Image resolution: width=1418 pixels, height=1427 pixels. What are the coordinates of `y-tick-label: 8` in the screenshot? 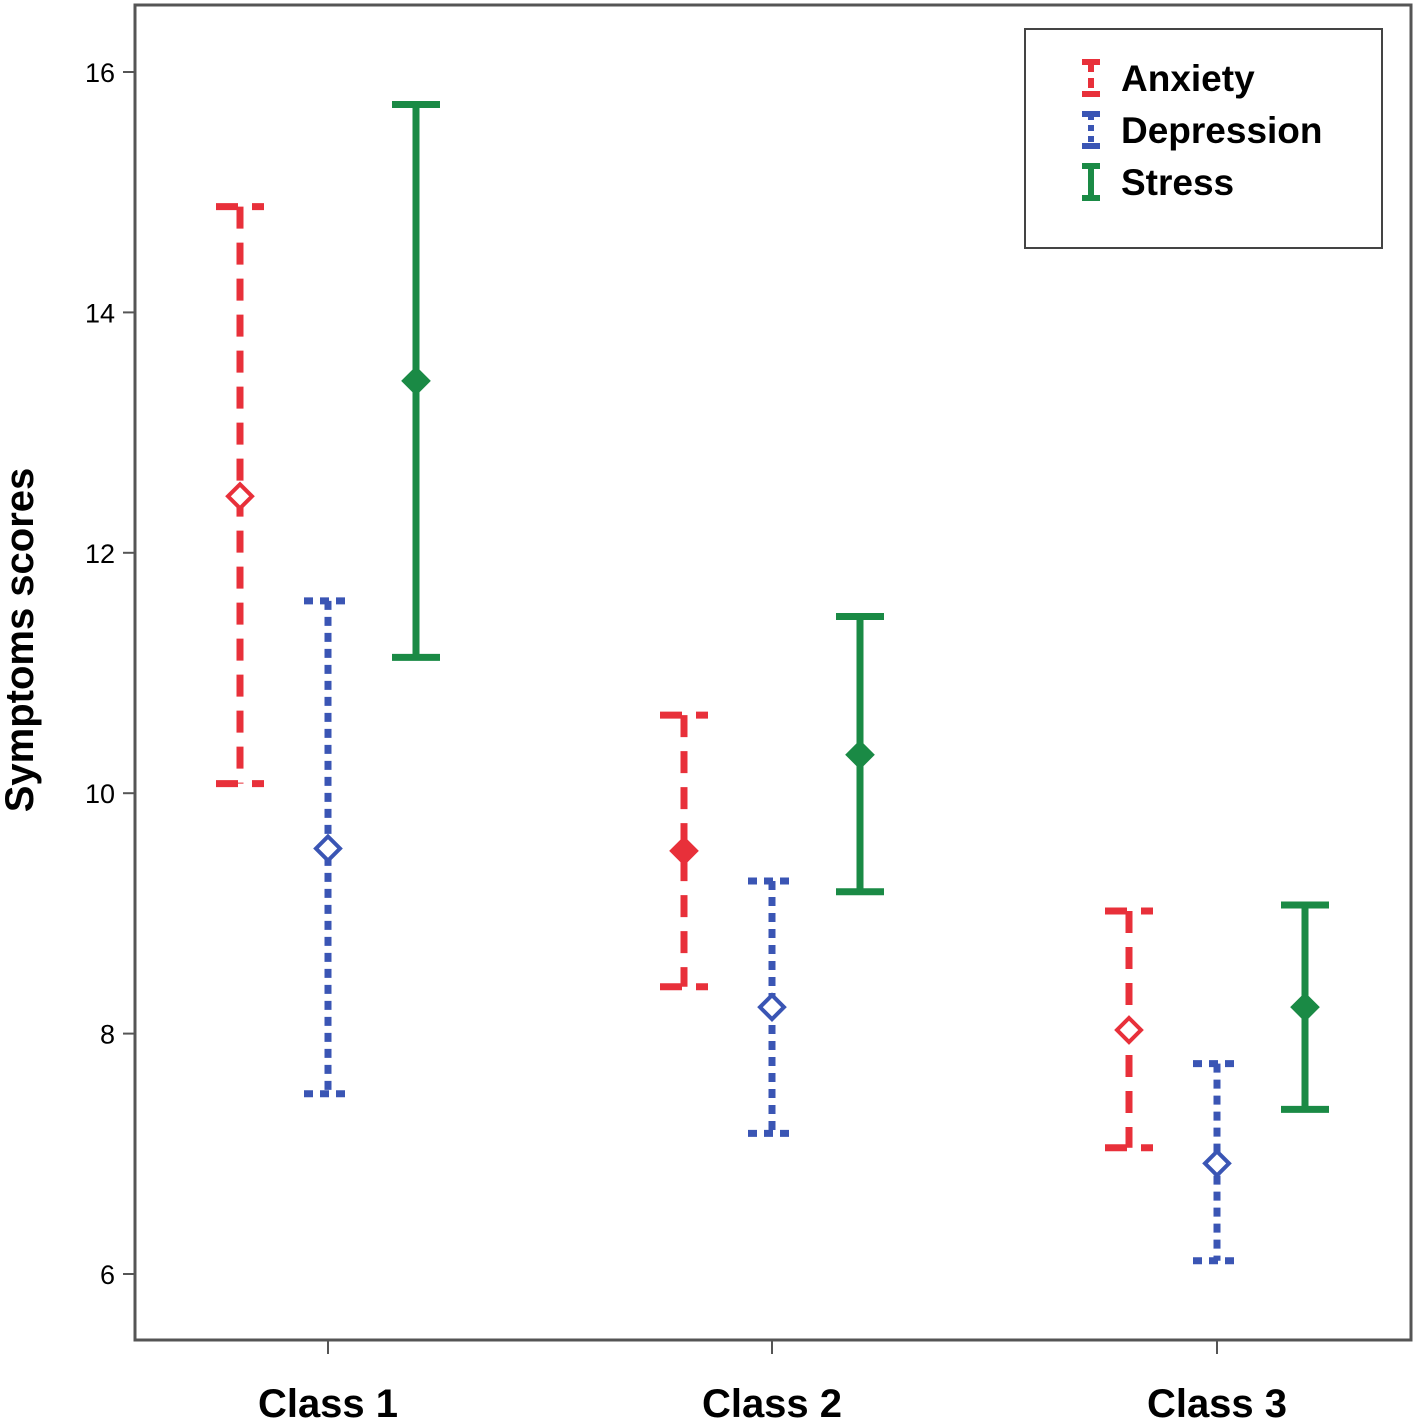 It's located at (107, 1035).